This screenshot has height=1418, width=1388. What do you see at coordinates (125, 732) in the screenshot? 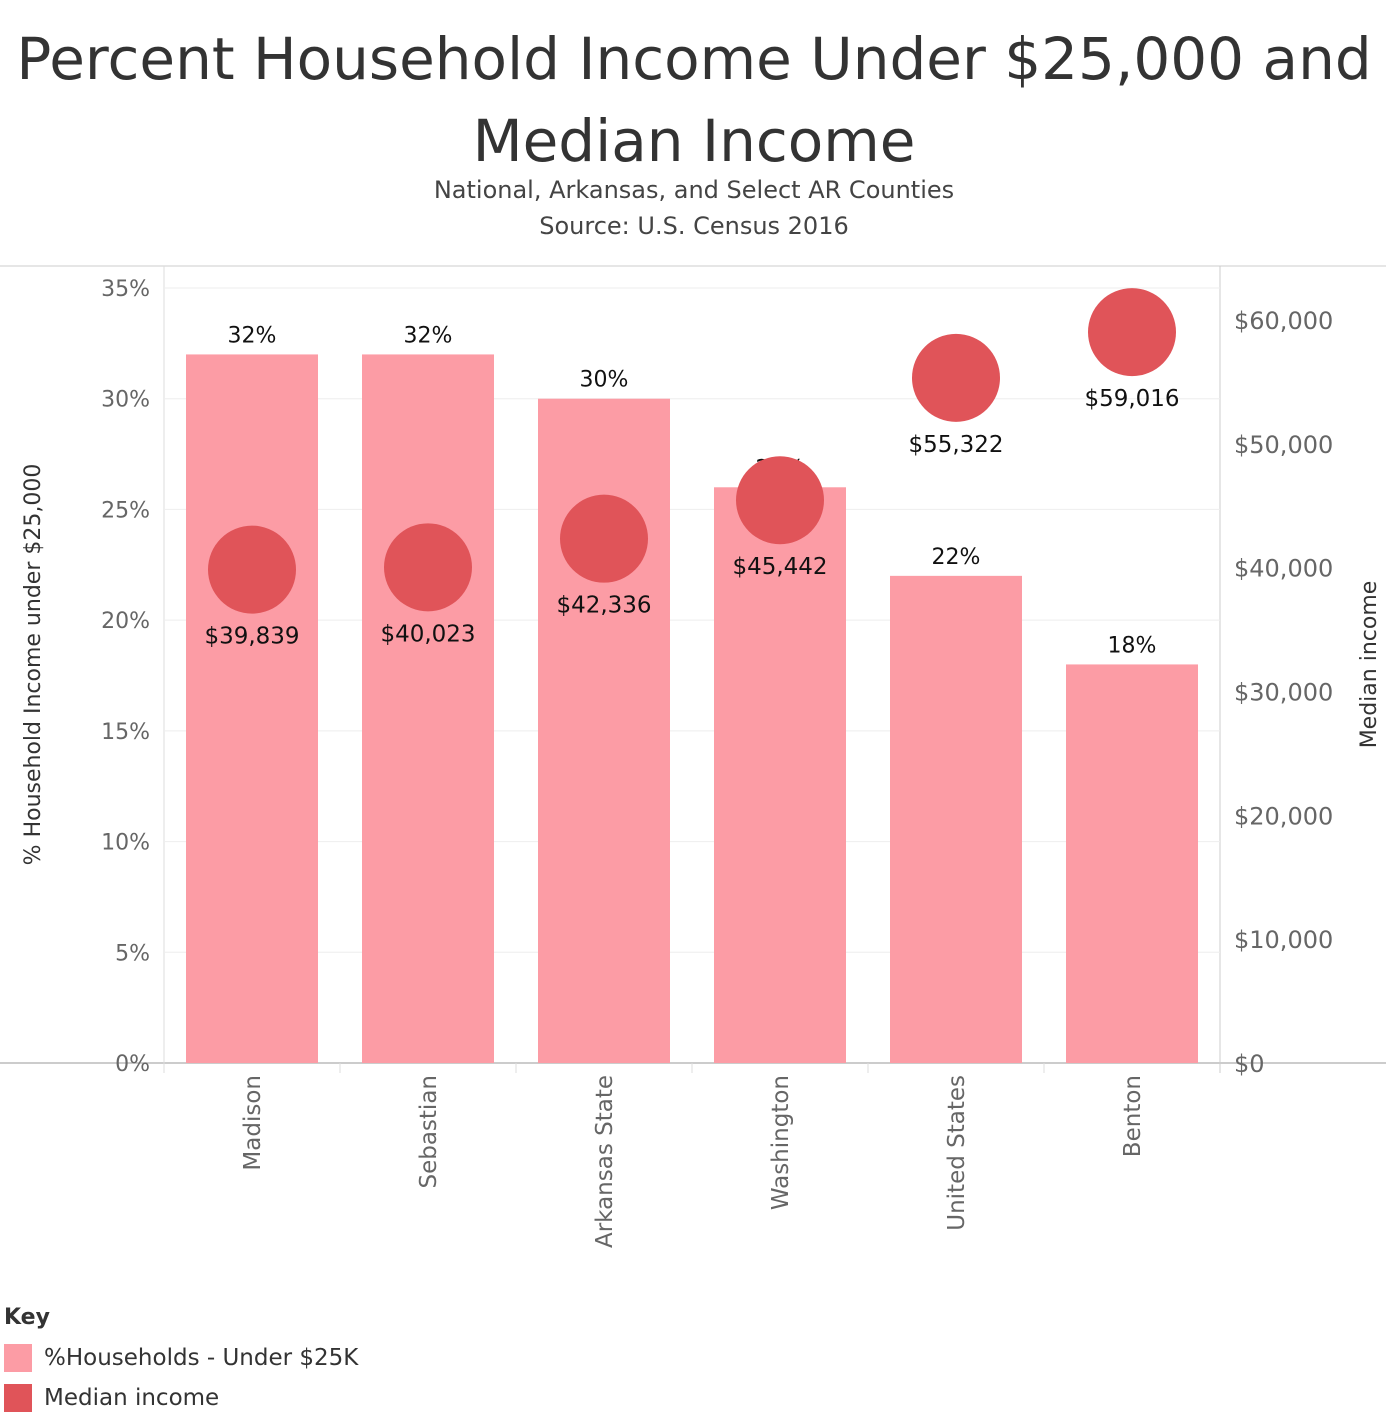
I see `y-tick-left-label: 15%` at bounding box center [125, 732].